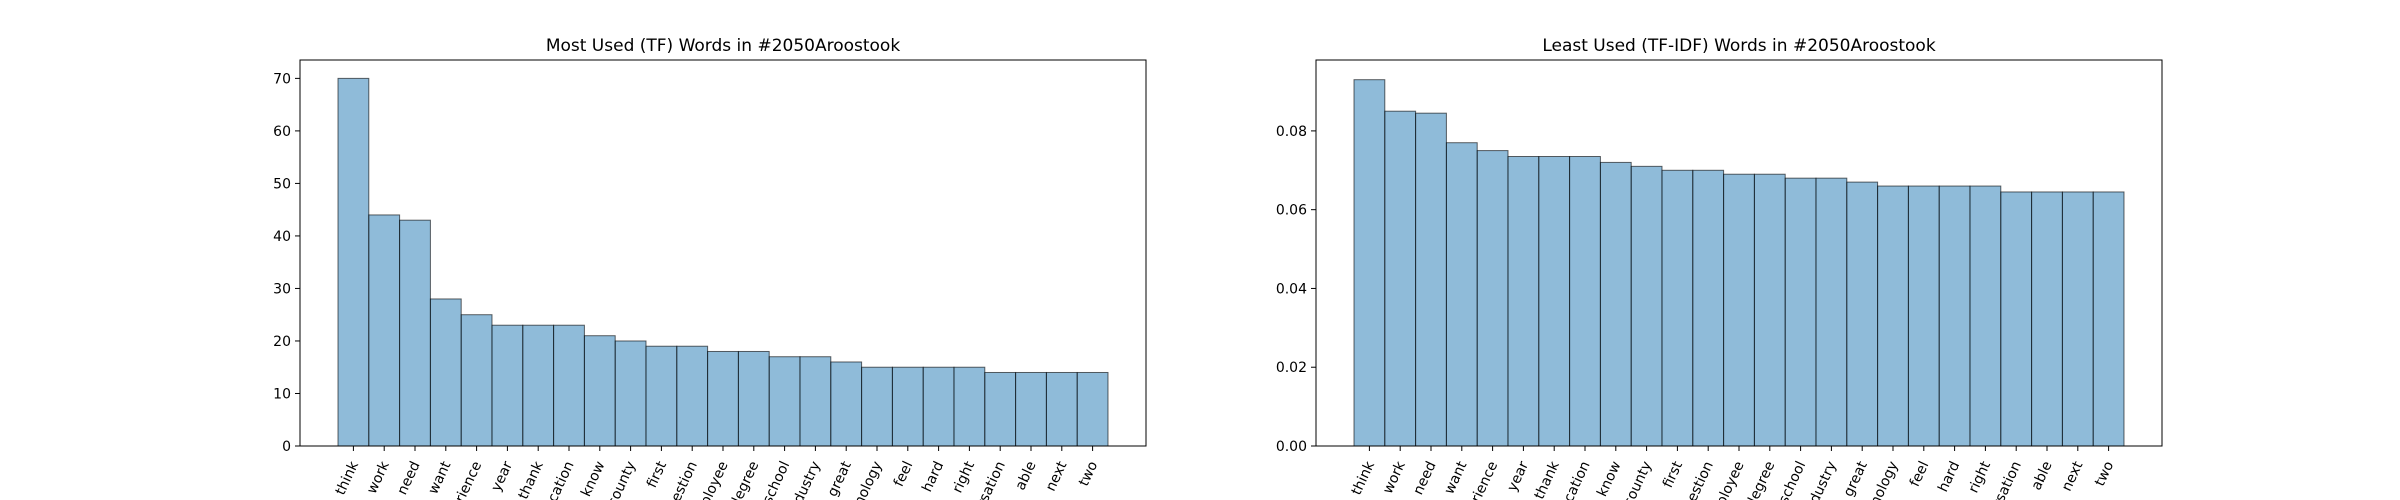  Describe the element at coordinates (286, 447) in the screenshot. I see `y-tick-label: 0` at that location.